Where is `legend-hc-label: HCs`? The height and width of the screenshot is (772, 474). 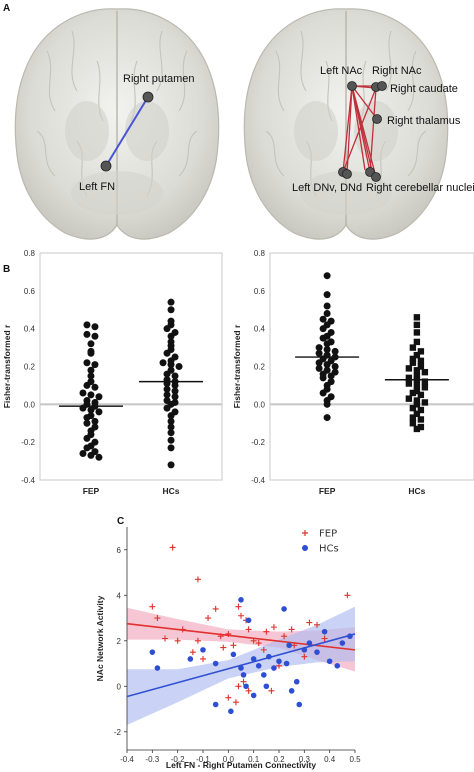
legend-hc-label: HCs is located at coordinates (329, 549).